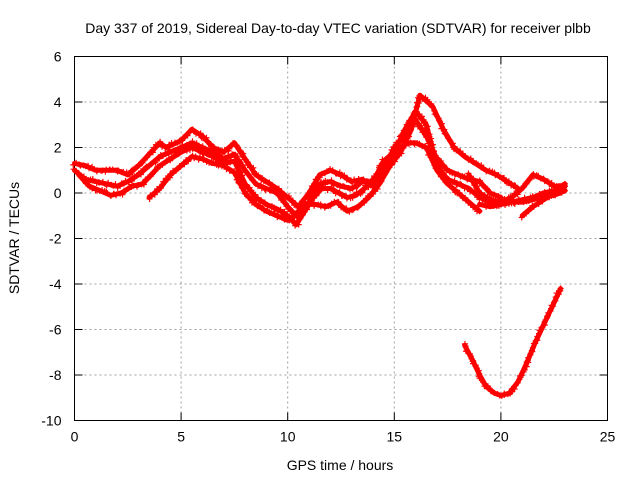 The height and width of the screenshot is (480, 640). I want to click on x-tick-label: 5, so click(181, 437).